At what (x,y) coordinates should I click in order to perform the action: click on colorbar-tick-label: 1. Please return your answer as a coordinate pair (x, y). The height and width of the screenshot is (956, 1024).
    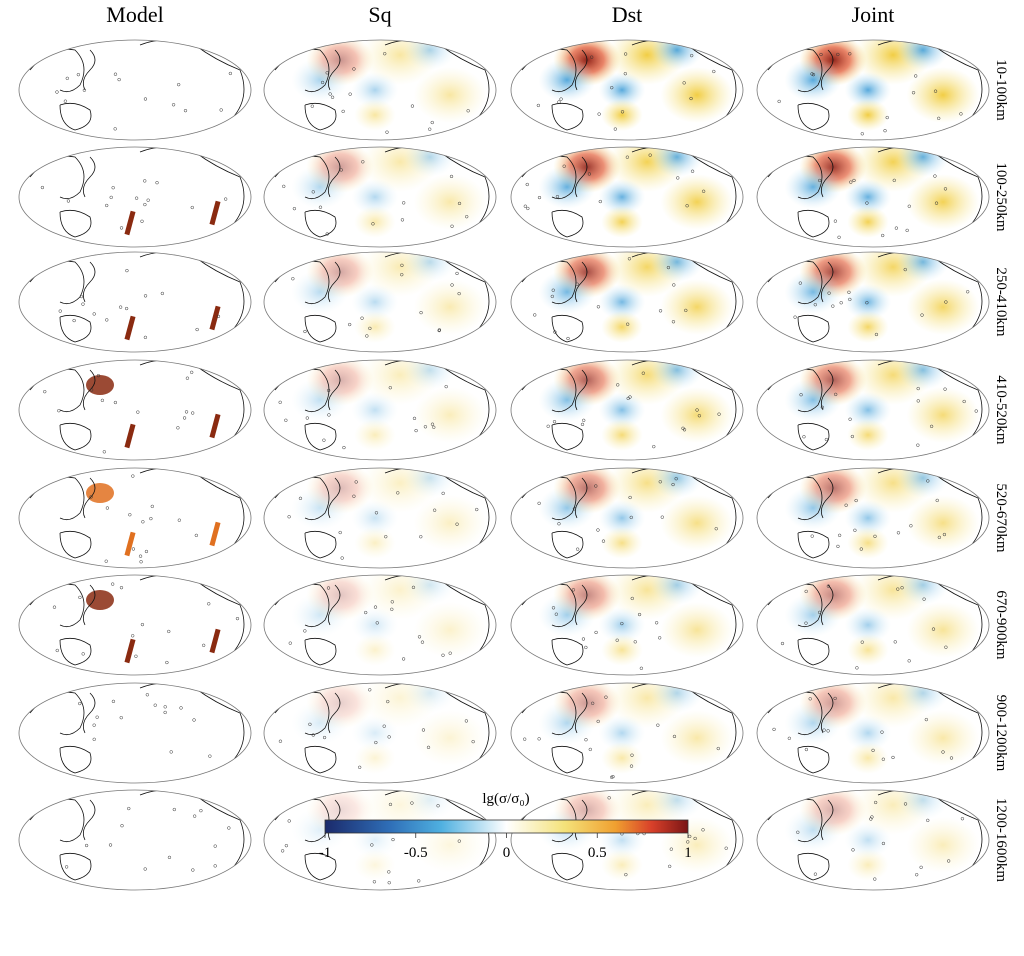
    Looking at the image, I should click on (688, 853).